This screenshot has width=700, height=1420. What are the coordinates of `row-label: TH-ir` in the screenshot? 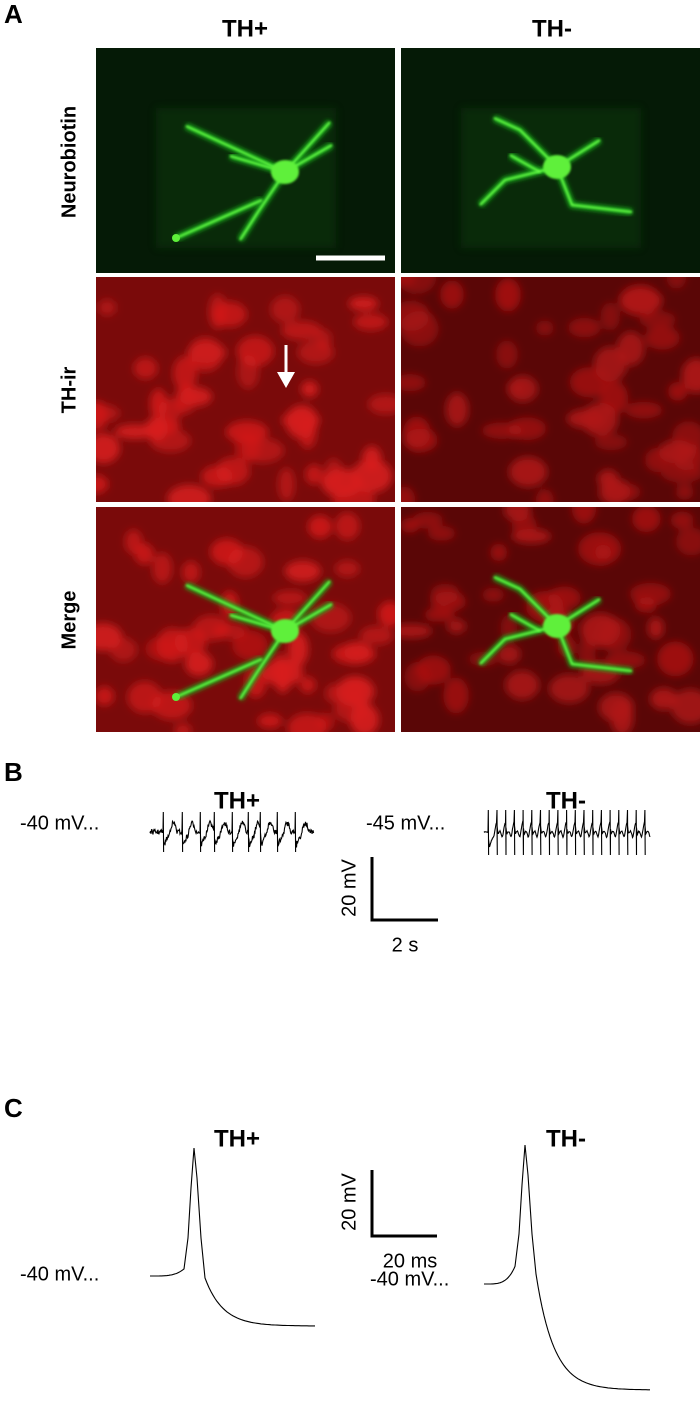 It's located at (69, 389).